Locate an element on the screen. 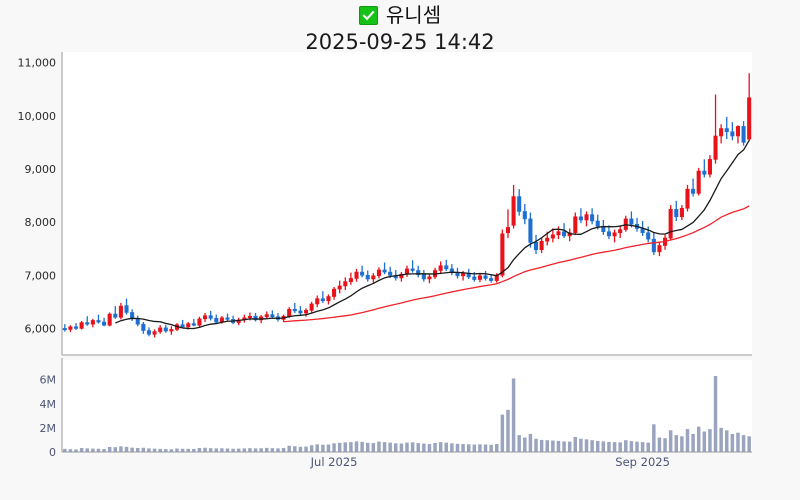 This screenshot has height=500, width=800. volume-ytick-label: 4M is located at coordinates (48, 404).